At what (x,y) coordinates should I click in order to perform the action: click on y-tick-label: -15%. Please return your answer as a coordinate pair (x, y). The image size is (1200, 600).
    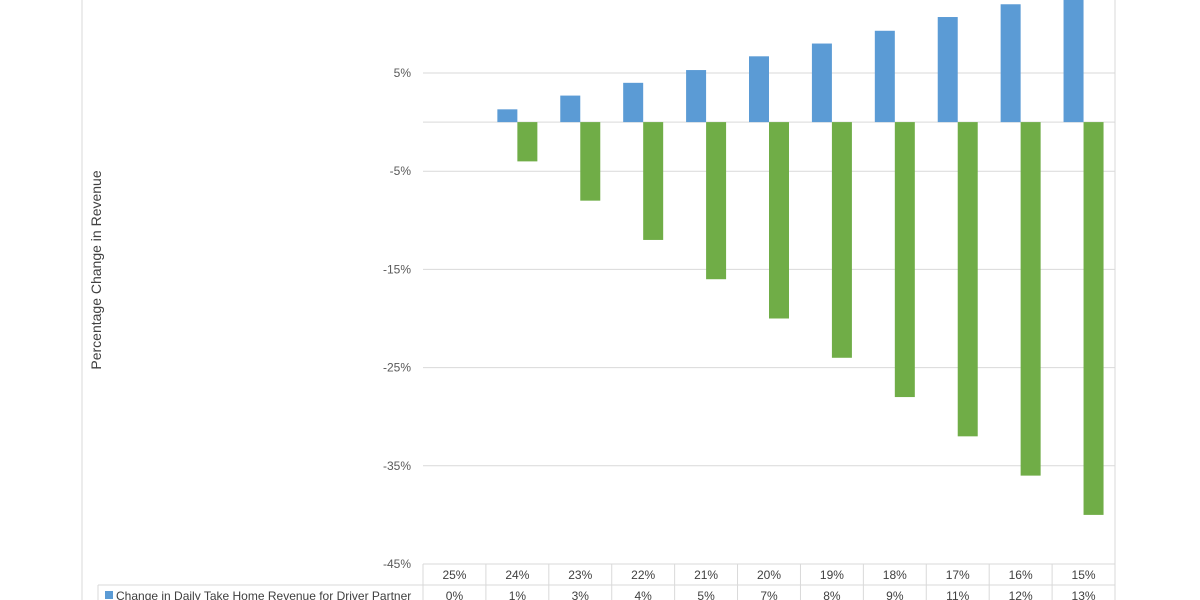
    Looking at the image, I should click on (397, 269).